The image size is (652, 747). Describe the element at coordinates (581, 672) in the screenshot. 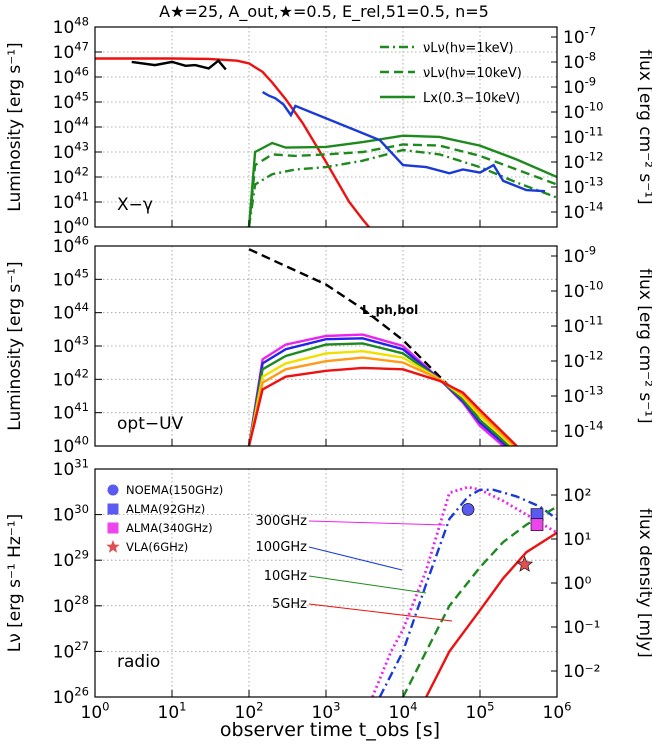

I see `y2-tick-label: 10⁻²` at that location.